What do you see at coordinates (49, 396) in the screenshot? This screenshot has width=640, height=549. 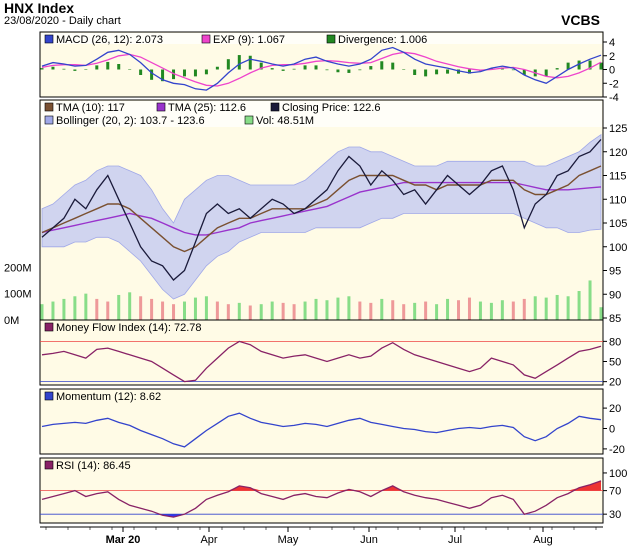 I see `momentum-legend-swatch` at bounding box center [49, 396].